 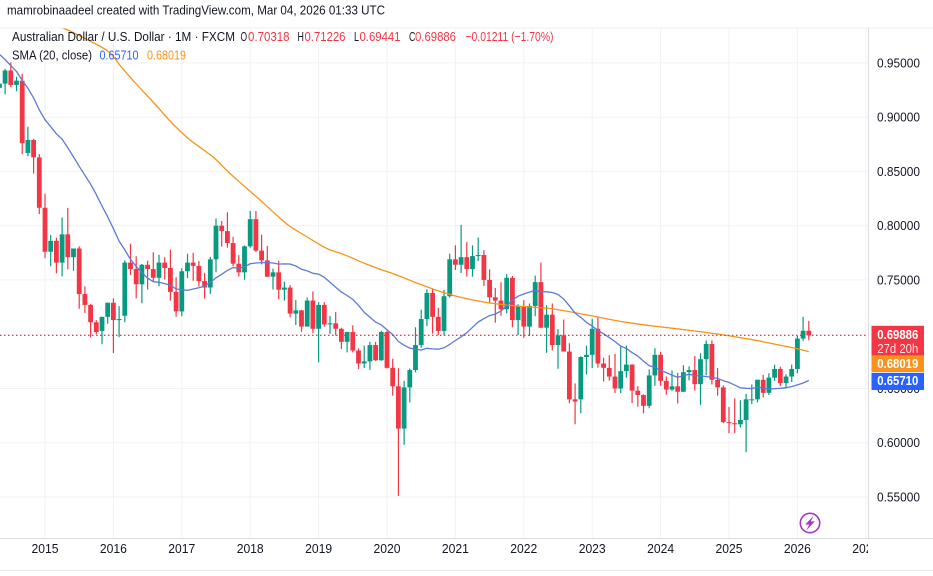 I want to click on svg-text: 0.69441, so click(x=380, y=36).